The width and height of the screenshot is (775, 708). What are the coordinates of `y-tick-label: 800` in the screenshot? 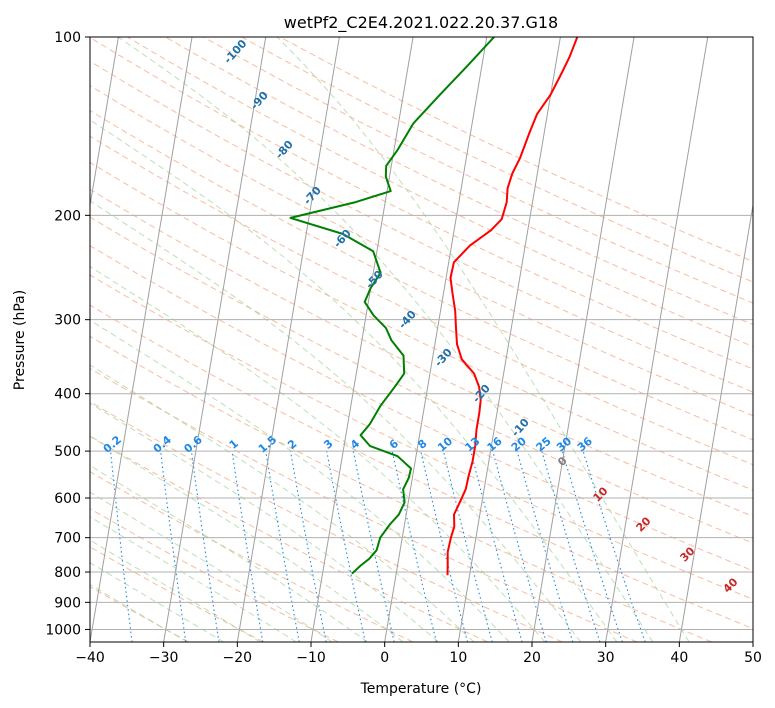 It's located at (67, 573).